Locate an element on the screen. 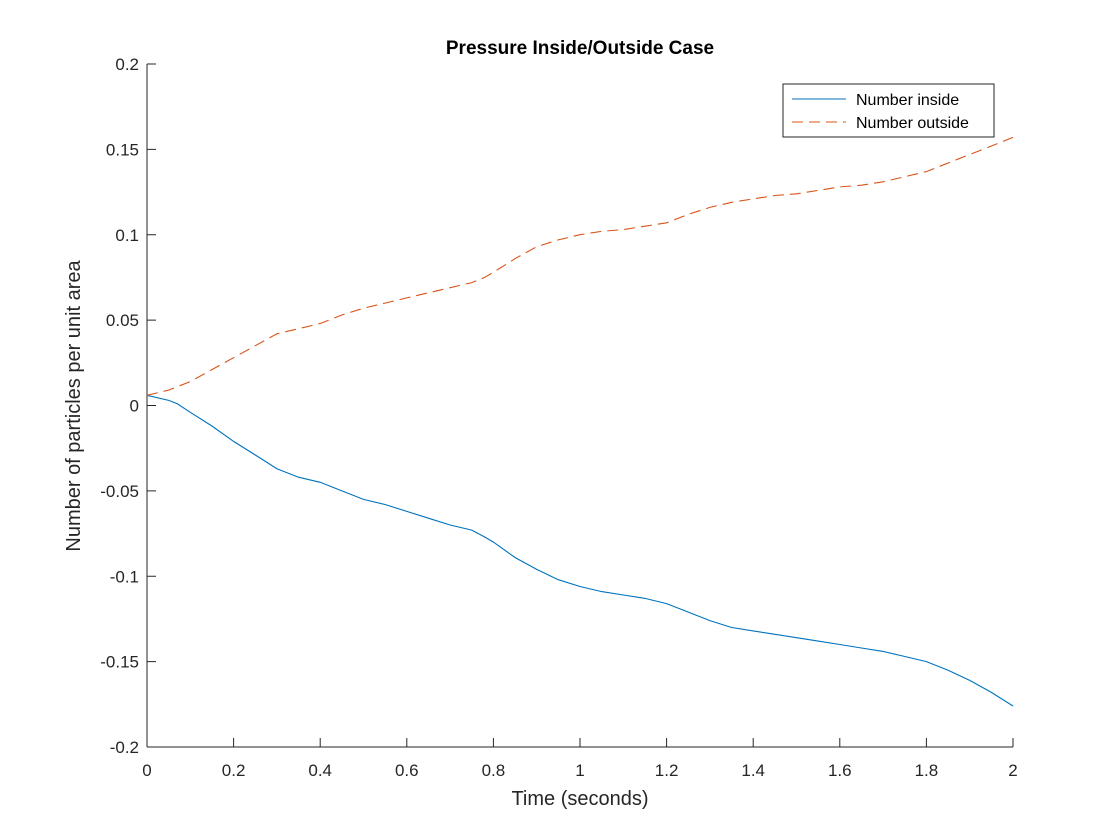 This screenshot has width=1120, height=840. y-tick-label: -0.15 is located at coordinates (119, 662).